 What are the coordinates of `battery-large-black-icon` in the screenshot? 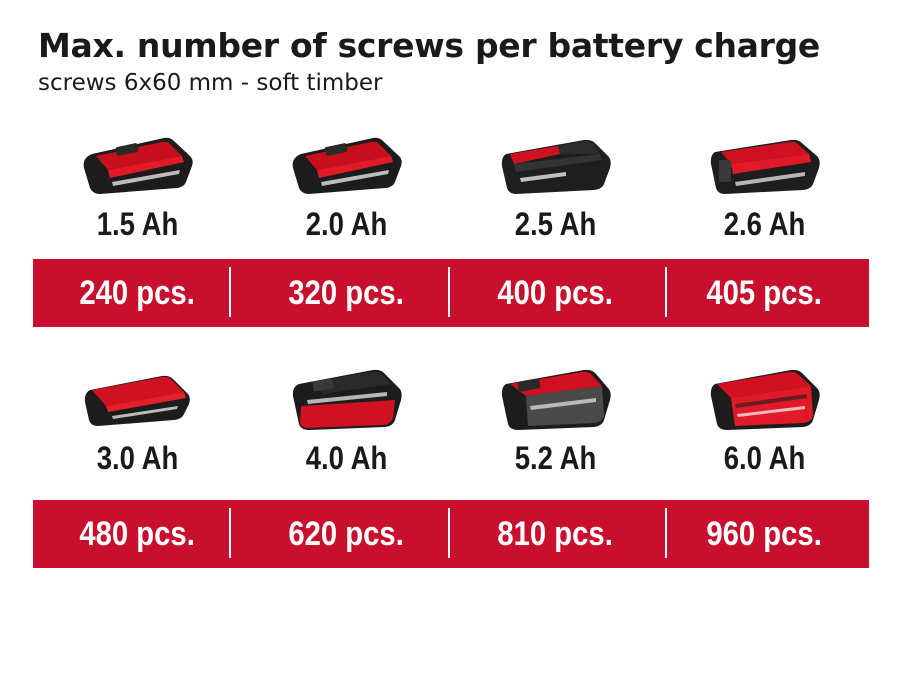 It's located at (556, 399).